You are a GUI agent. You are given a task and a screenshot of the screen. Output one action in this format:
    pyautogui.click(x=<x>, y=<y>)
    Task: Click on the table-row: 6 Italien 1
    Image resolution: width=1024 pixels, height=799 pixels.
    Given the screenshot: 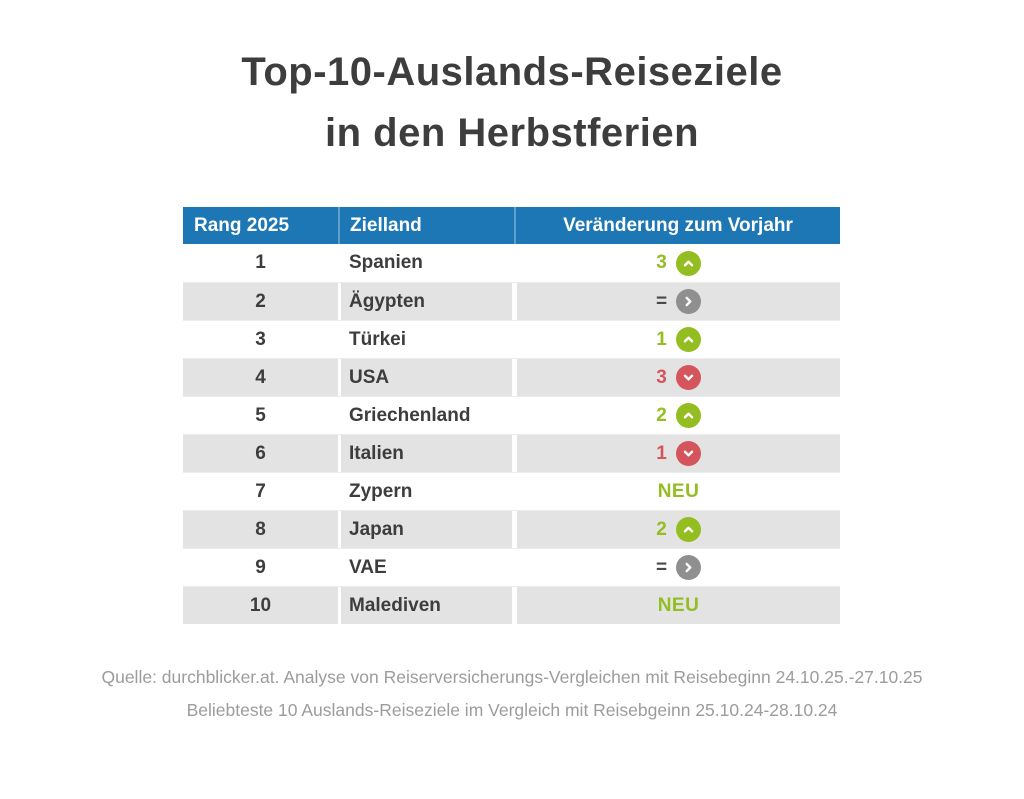 What is the action you would take?
    pyautogui.click(x=511, y=453)
    